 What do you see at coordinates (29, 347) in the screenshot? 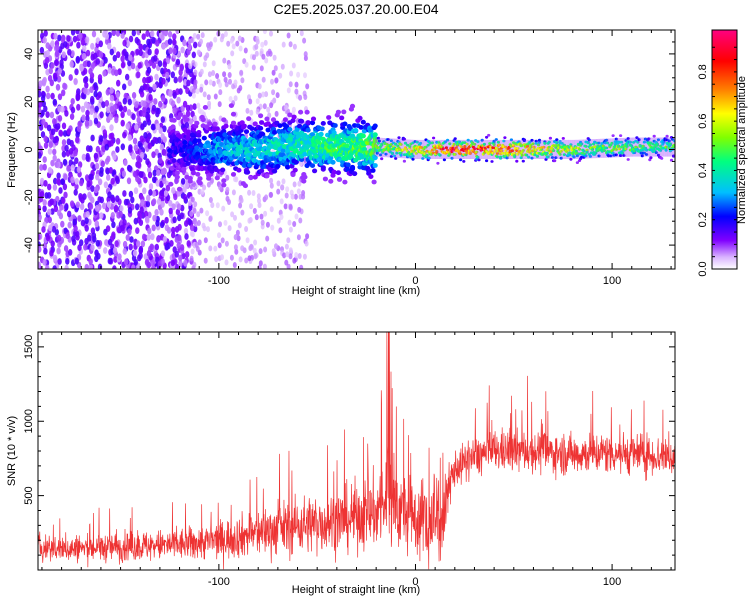
I see `y-tick-label: 1500` at bounding box center [29, 347].